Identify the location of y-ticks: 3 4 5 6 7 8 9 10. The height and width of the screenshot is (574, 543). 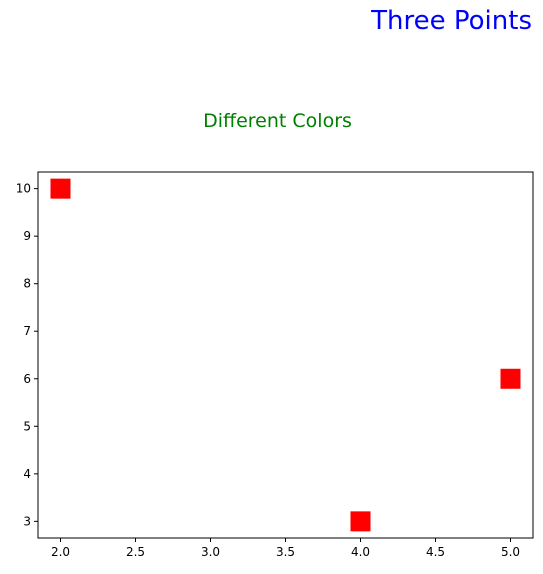
(27, 355).